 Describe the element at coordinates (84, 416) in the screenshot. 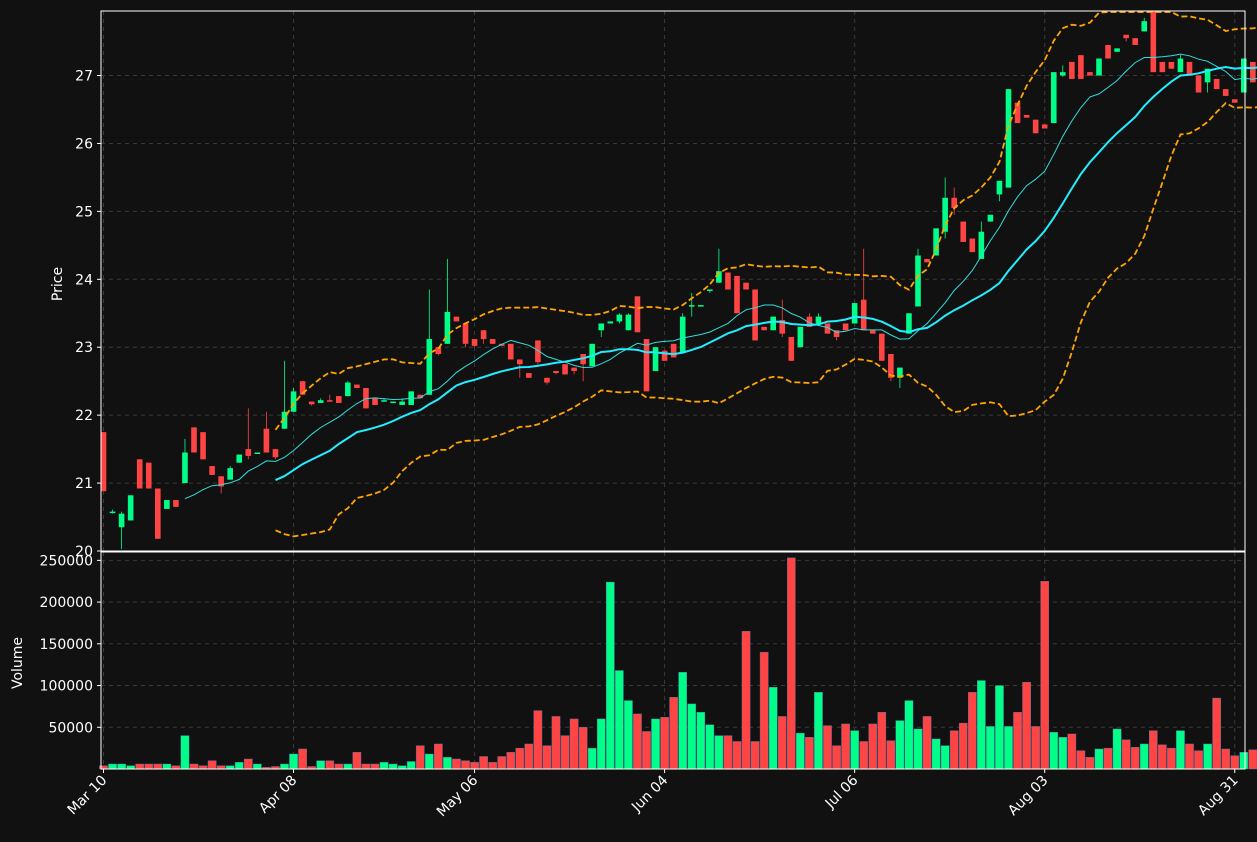

I see `price-tick-label: 22` at that location.